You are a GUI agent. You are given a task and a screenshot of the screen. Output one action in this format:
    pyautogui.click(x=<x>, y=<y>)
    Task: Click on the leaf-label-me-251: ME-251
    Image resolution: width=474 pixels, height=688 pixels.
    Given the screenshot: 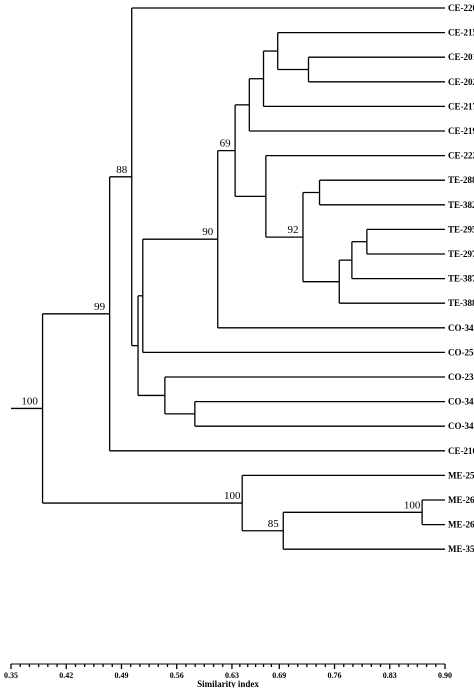 What is the action you would take?
    pyautogui.click(x=461, y=475)
    